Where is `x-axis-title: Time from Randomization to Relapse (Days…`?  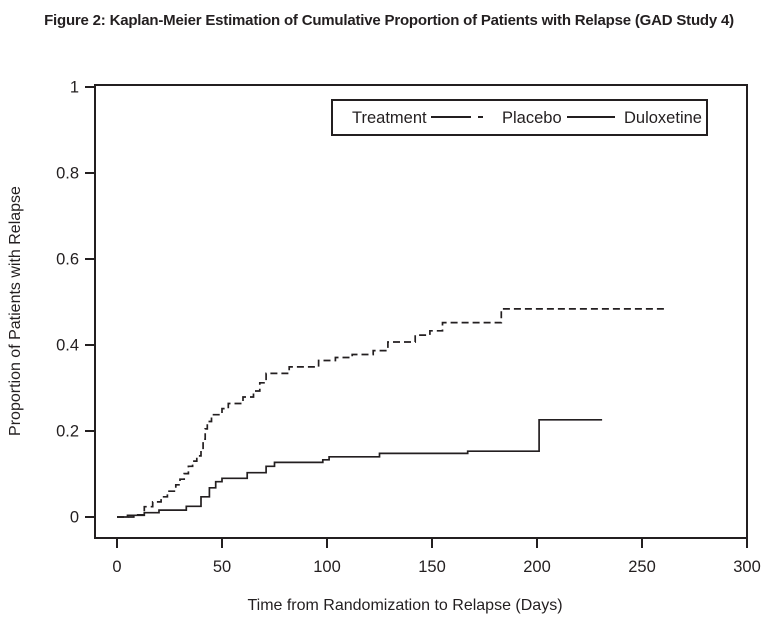 x-axis-title: Time from Randomization to Relapse (Days… is located at coordinates (404, 605).